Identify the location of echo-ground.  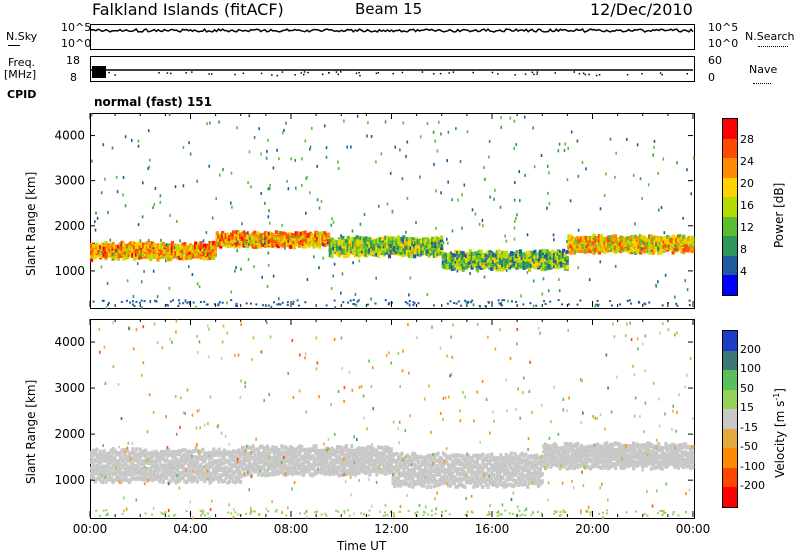
(218, 305).